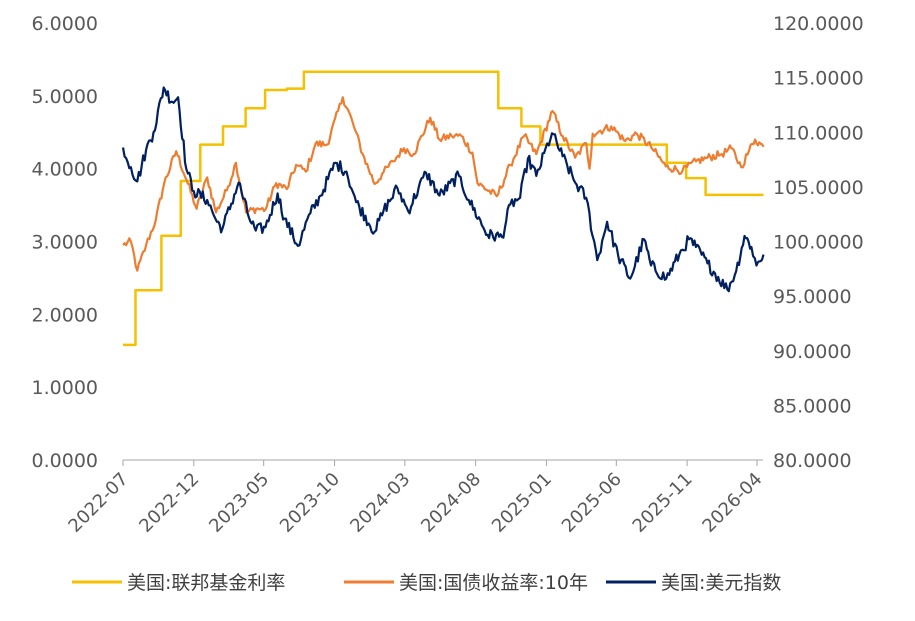  Describe the element at coordinates (812, 461) in the screenshot. I see `y-right-tick-label: 80.0000` at that location.